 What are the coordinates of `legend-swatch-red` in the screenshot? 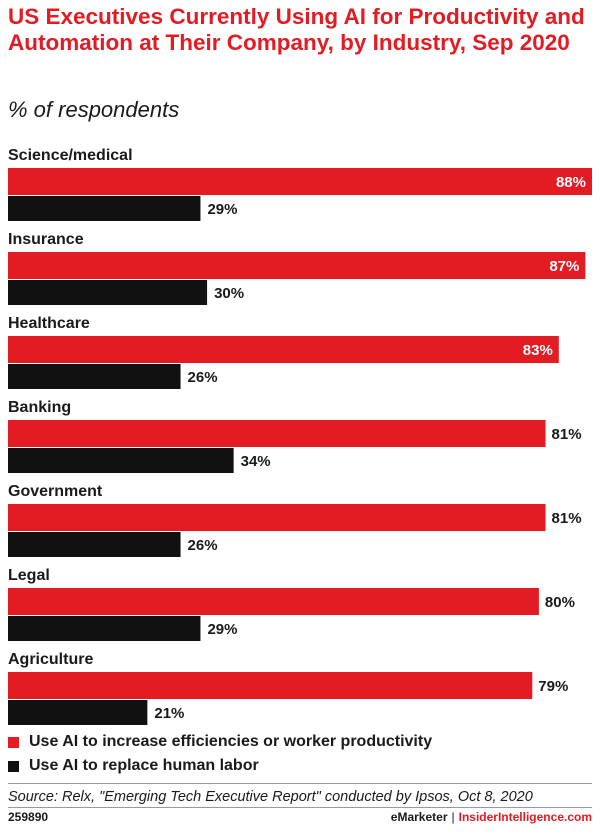 It's located at (13, 742).